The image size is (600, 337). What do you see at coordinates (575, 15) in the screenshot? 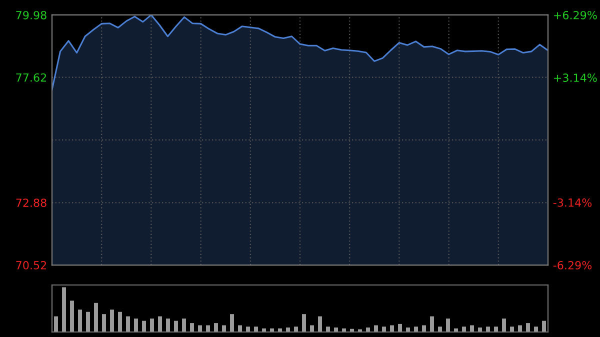
I see `y2-tick-label: +6.29%` at bounding box center [575, 15].